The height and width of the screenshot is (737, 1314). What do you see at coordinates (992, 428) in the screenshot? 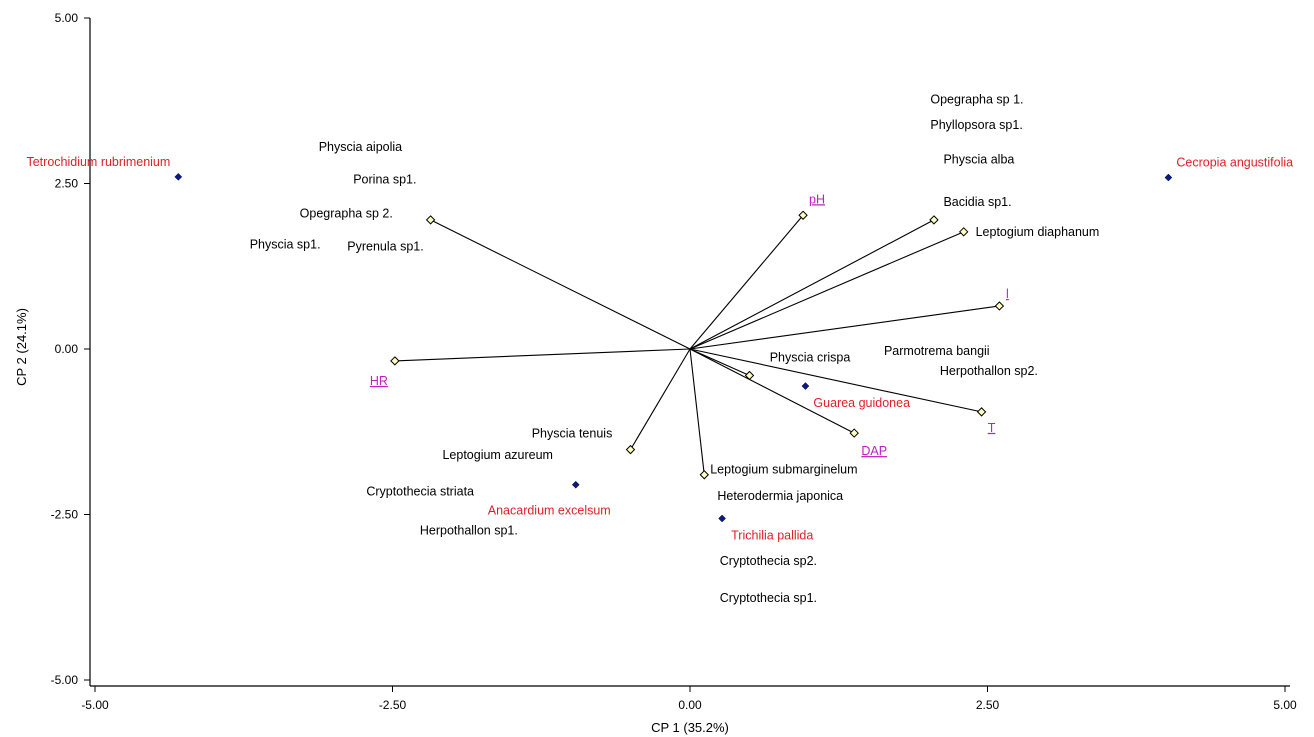
I see `env-label: T` at bounding box center [992, 428].